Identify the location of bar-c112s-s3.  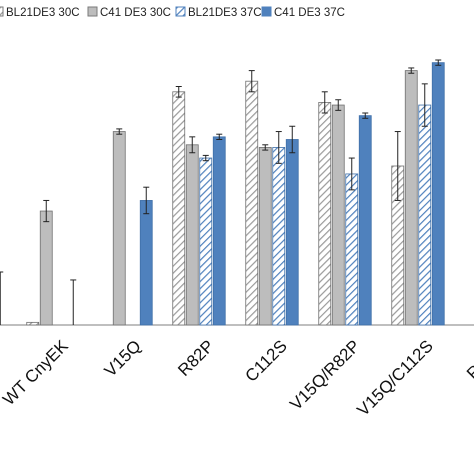
(292, 232).